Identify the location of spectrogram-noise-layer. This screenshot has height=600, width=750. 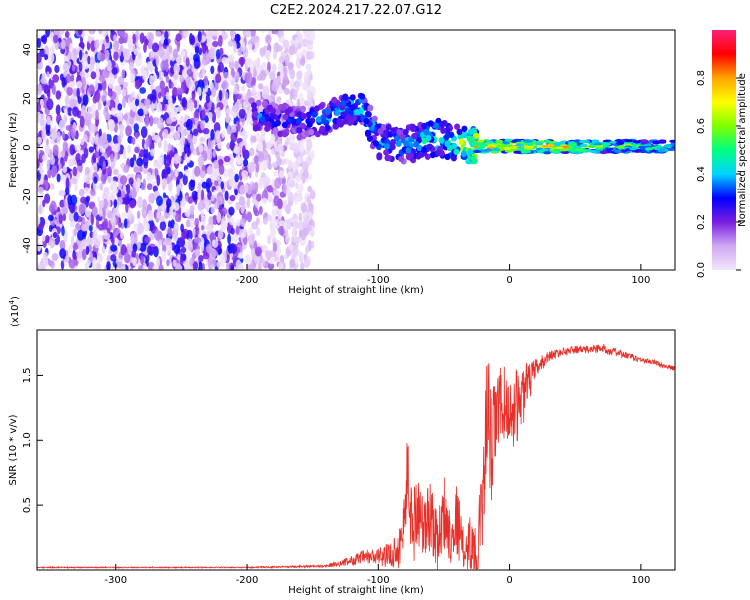
(176, 150).